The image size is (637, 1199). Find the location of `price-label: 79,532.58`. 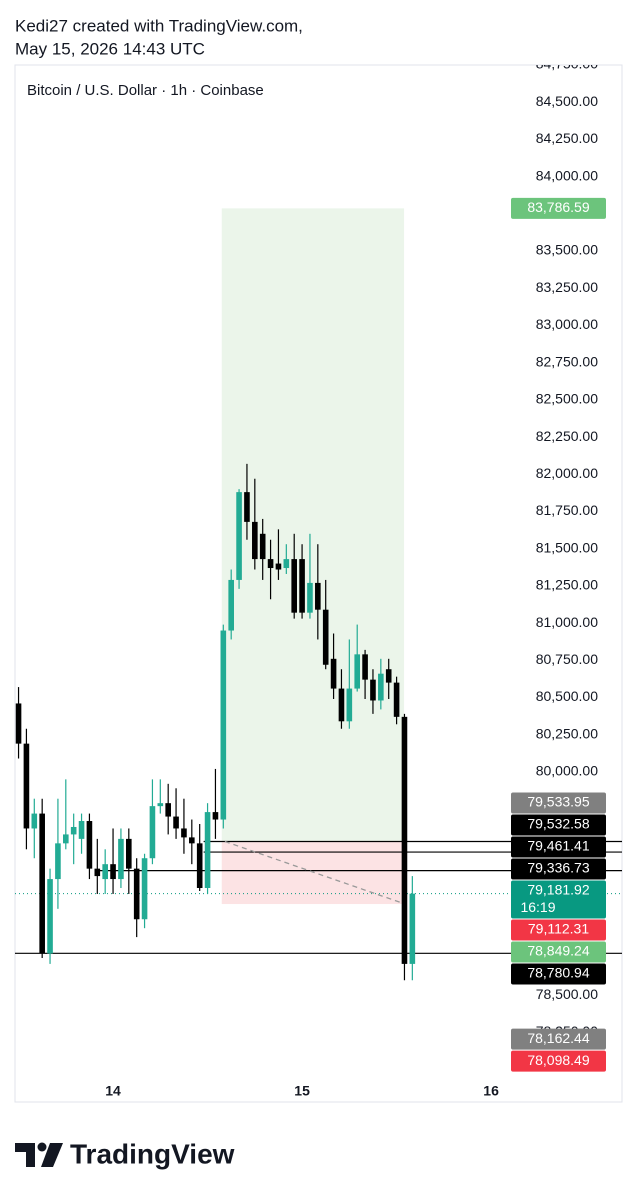

price-label: 79,532.58 is located at coordinates (558, 824).